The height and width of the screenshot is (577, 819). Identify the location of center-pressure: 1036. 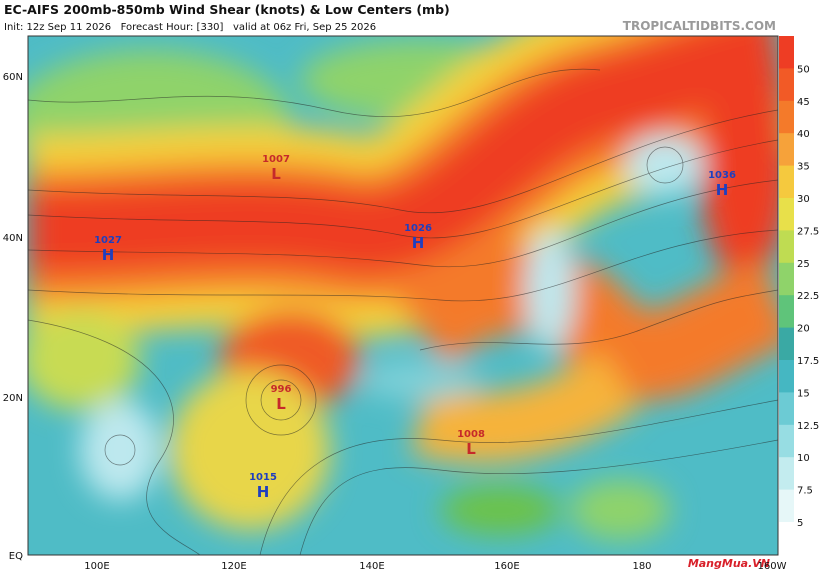
(722, 175).